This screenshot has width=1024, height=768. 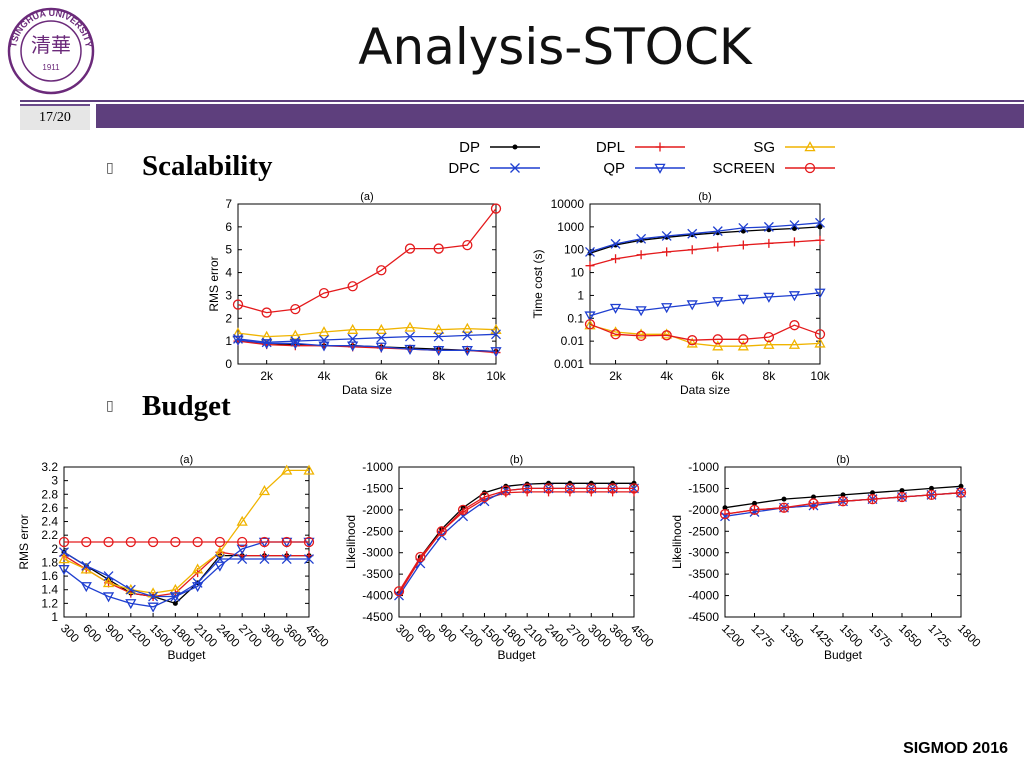 What do you see at coordinates (522, 101) in the screenshot?
I see `header-rule` at bounding box center [522, 101].